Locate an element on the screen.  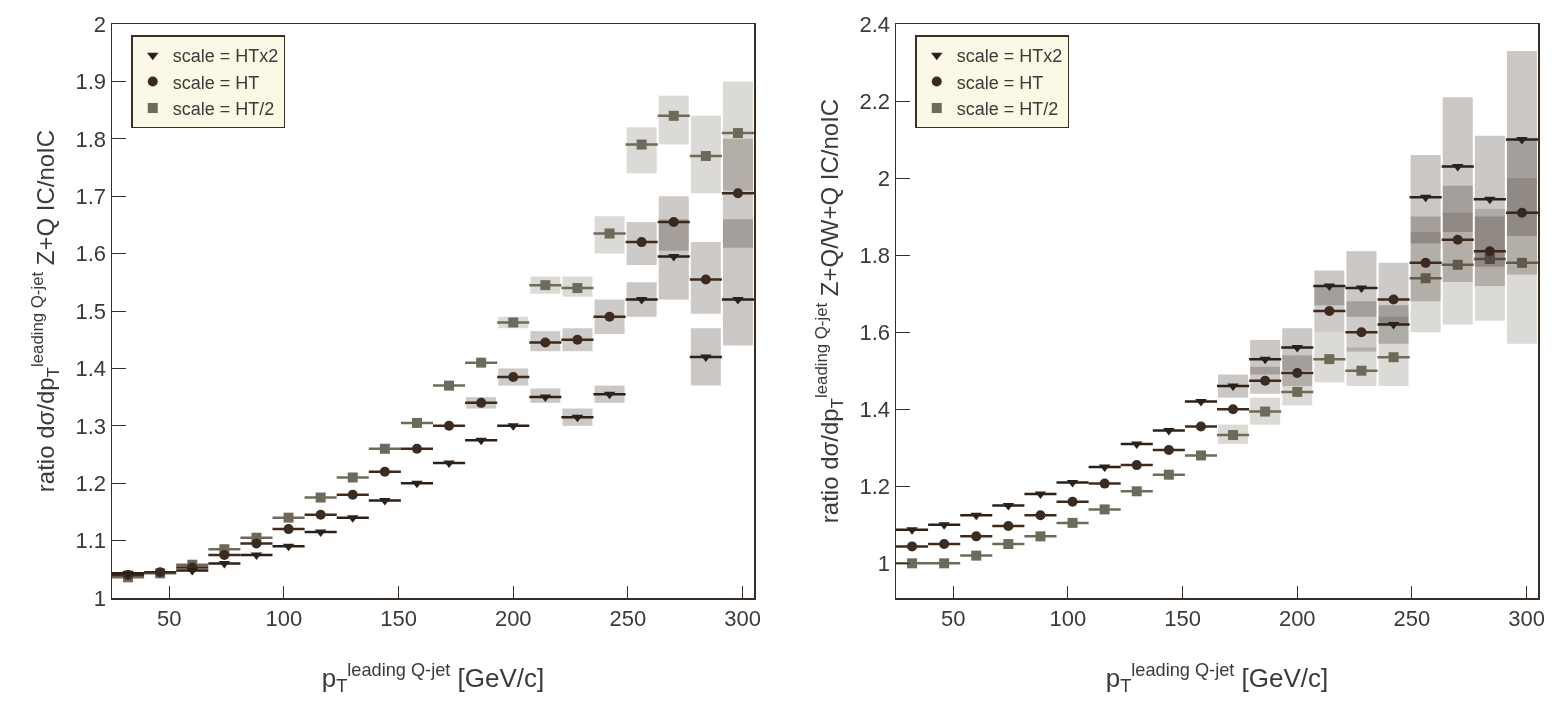
y-tick-label: 1.9 is located at coordinates (91, 82).